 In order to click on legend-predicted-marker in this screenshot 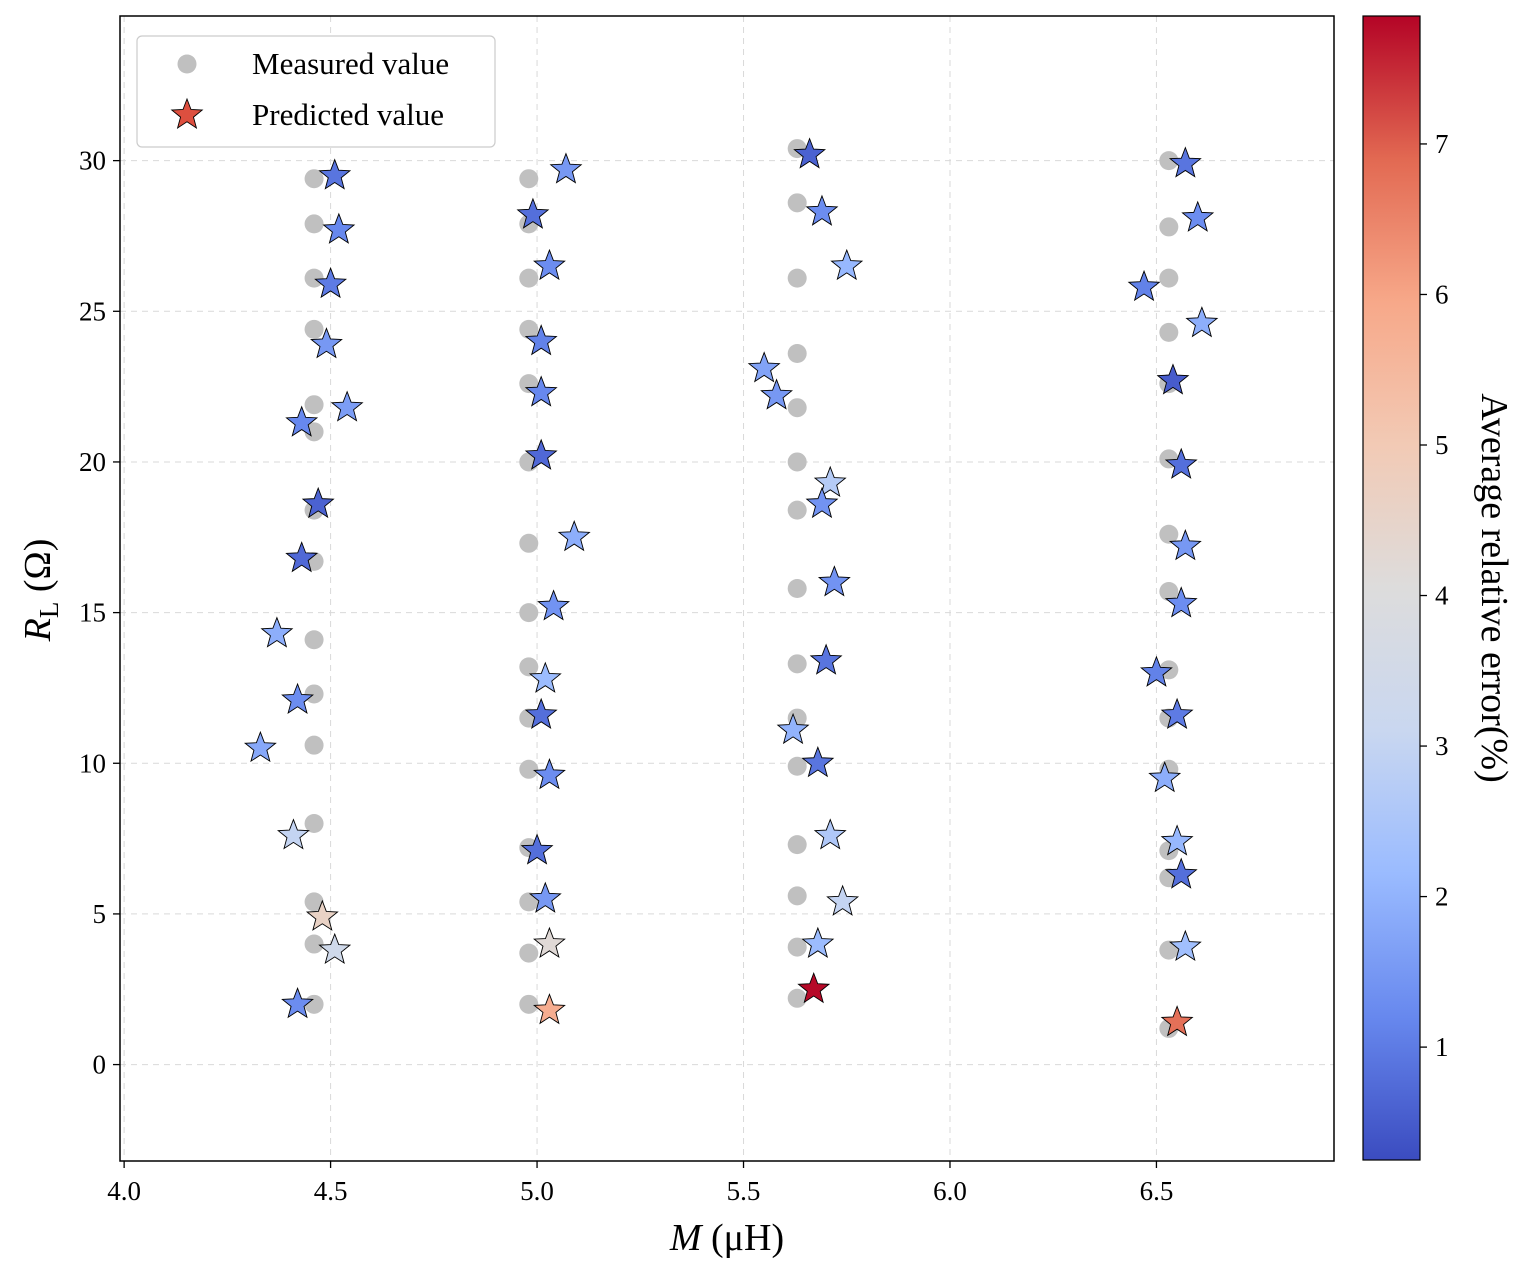, I will do `click(187, 113)`.